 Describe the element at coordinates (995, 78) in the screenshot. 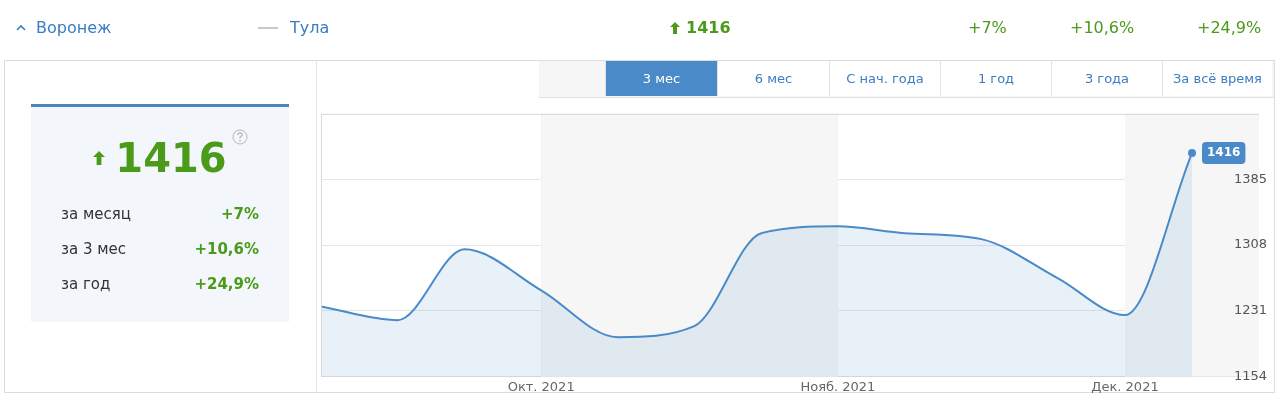

I see `text: 1 год` at that location.